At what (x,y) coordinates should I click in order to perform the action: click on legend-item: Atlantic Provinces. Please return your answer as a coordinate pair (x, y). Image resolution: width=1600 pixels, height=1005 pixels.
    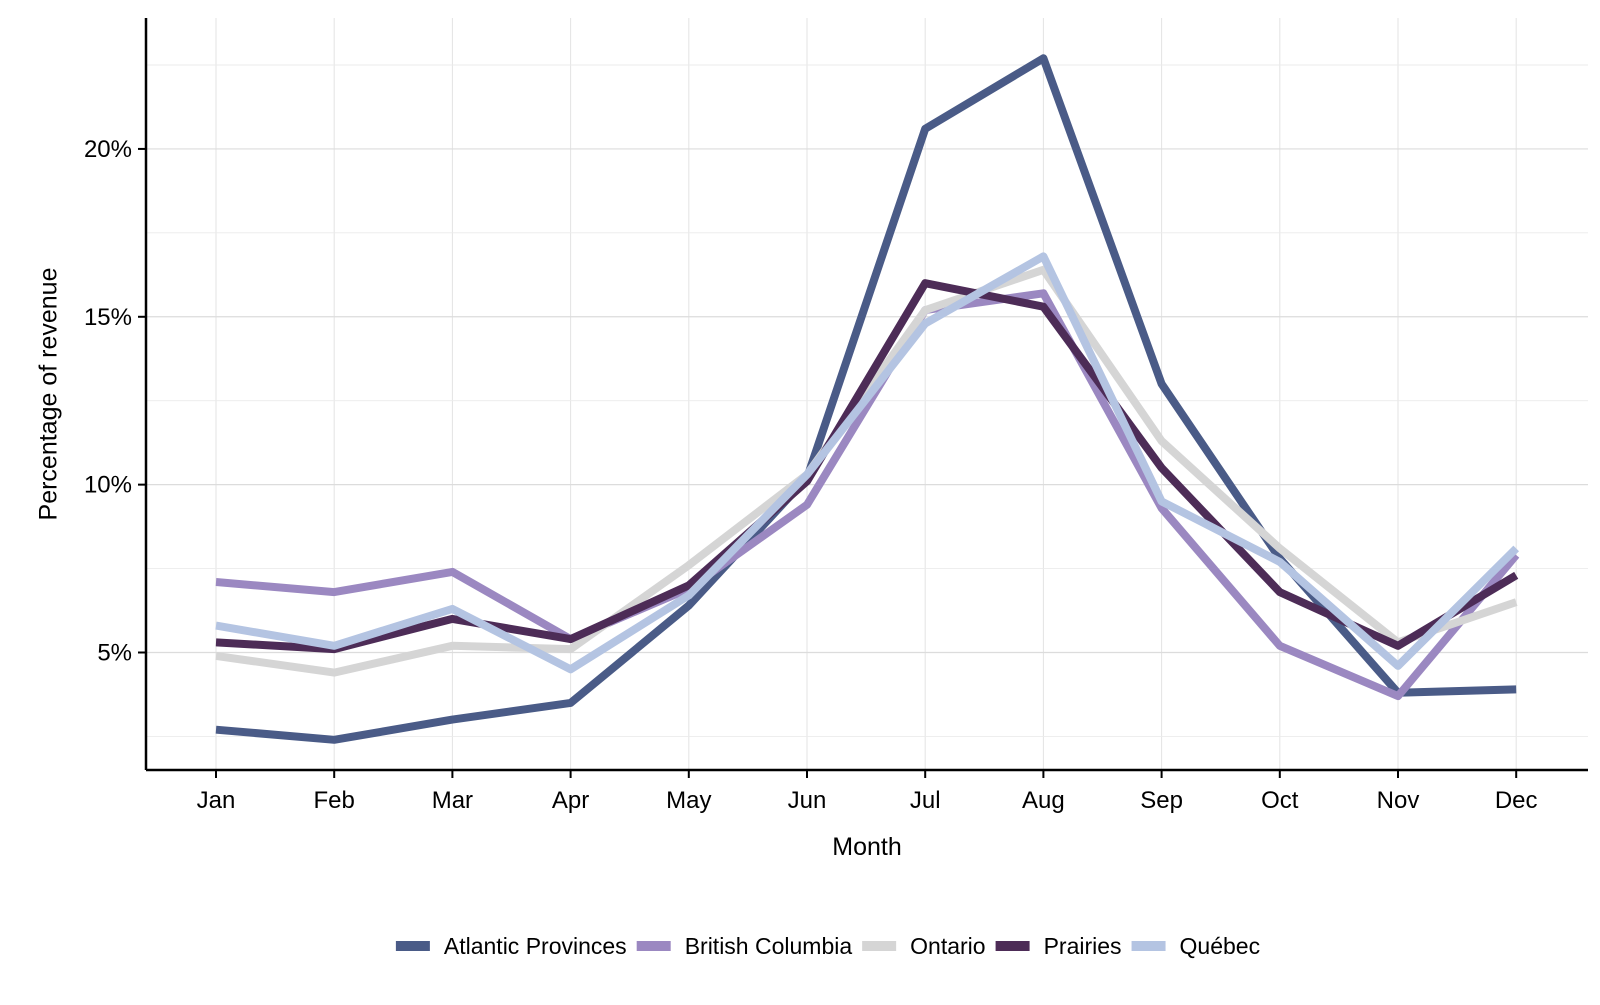
    Looking at the image, I should click on (511, 946).